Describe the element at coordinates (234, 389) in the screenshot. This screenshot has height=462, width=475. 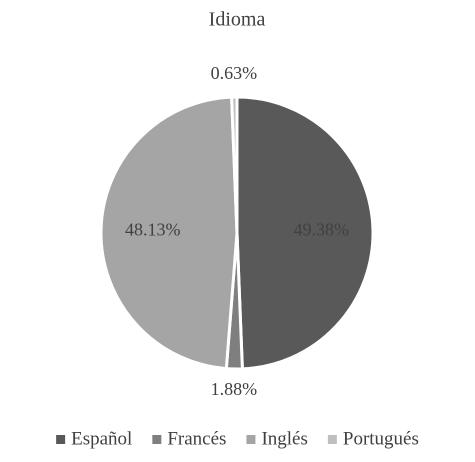
I see `data-label: 1.88%` at that location.